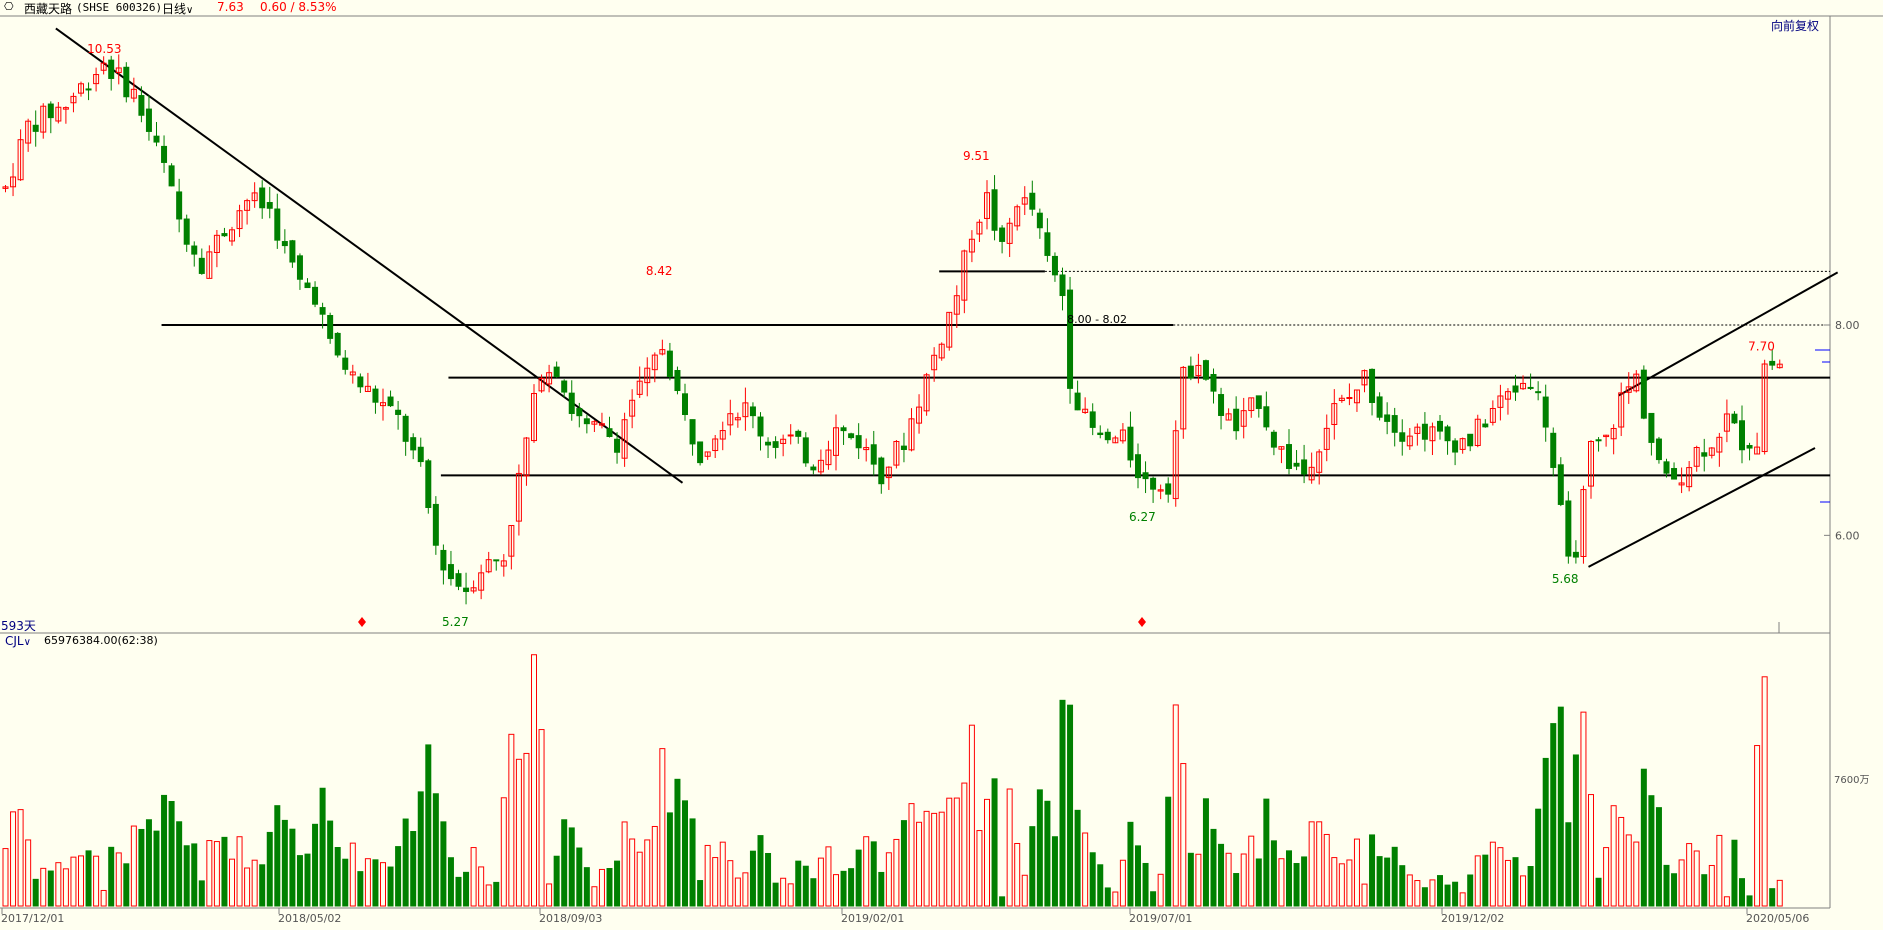 This screenshot has height=930, width=1883. Describe the element at coordinates (1847, 325) in the screenshot. I see `y-tick-label: 8.00` at that location.